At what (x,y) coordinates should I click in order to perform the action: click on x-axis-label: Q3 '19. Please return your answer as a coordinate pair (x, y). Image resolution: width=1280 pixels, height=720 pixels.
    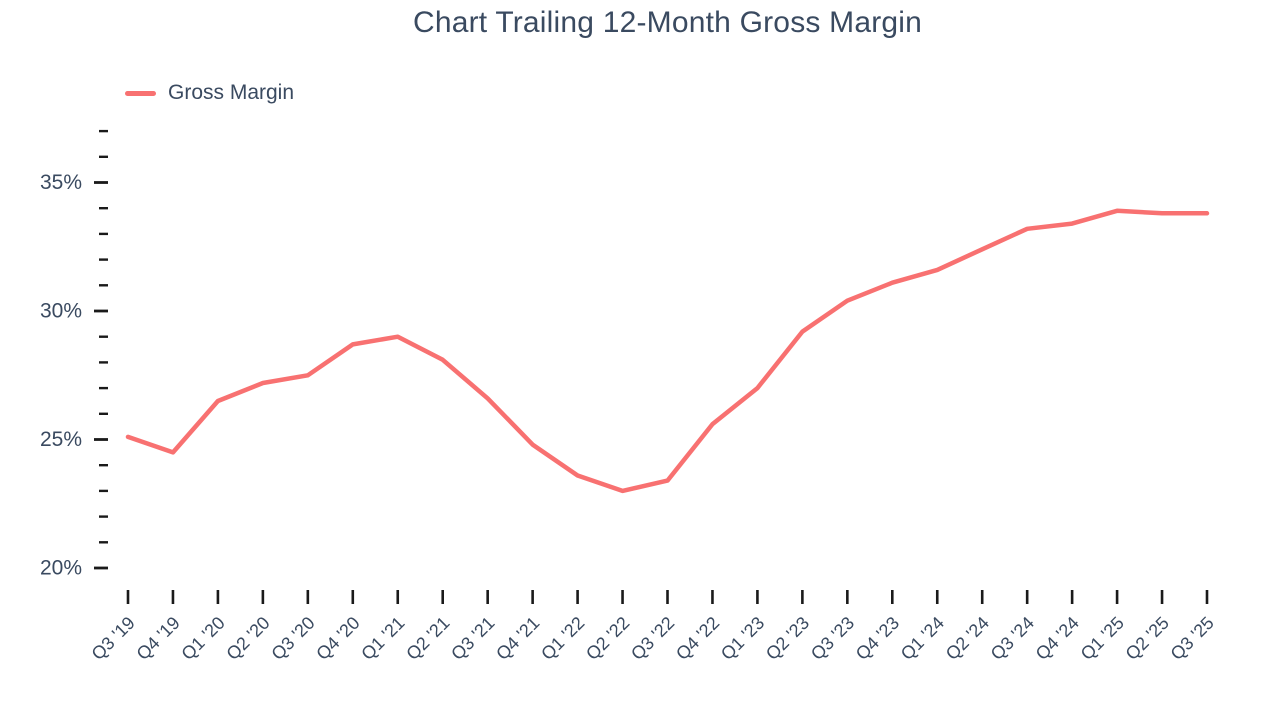
    Looking at the image, I should click on (113, 638).